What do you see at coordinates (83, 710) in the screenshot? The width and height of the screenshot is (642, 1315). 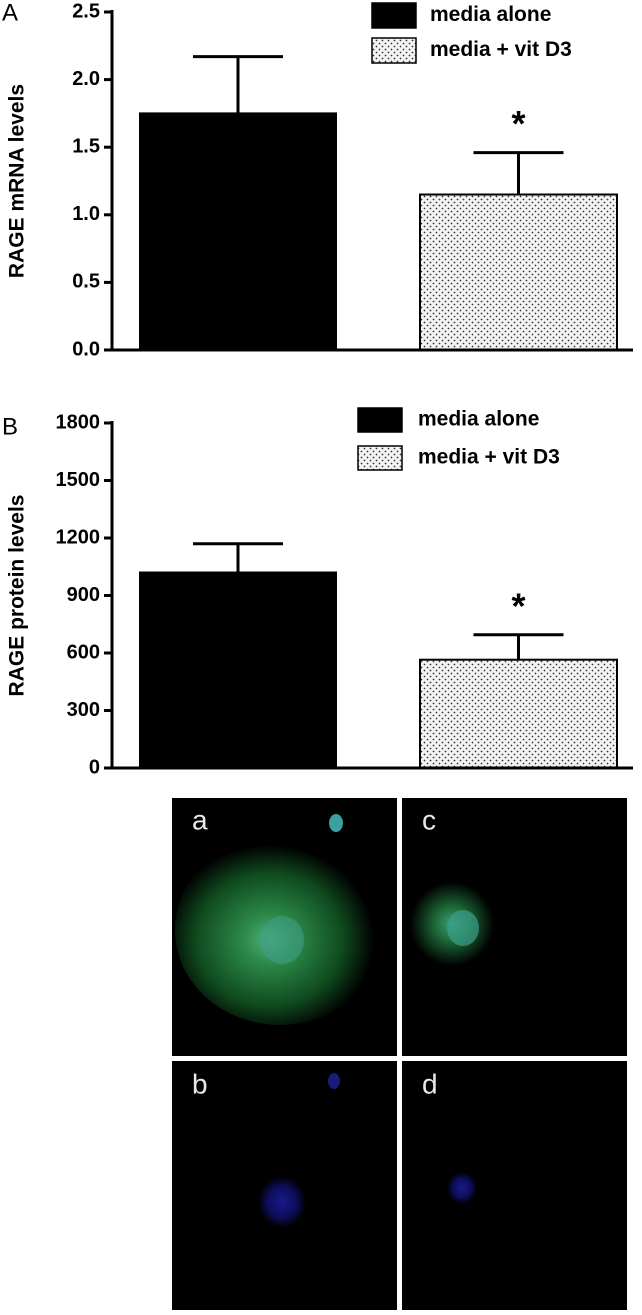 I see `y-tick-label: 300` at bounding box center [83, 710].